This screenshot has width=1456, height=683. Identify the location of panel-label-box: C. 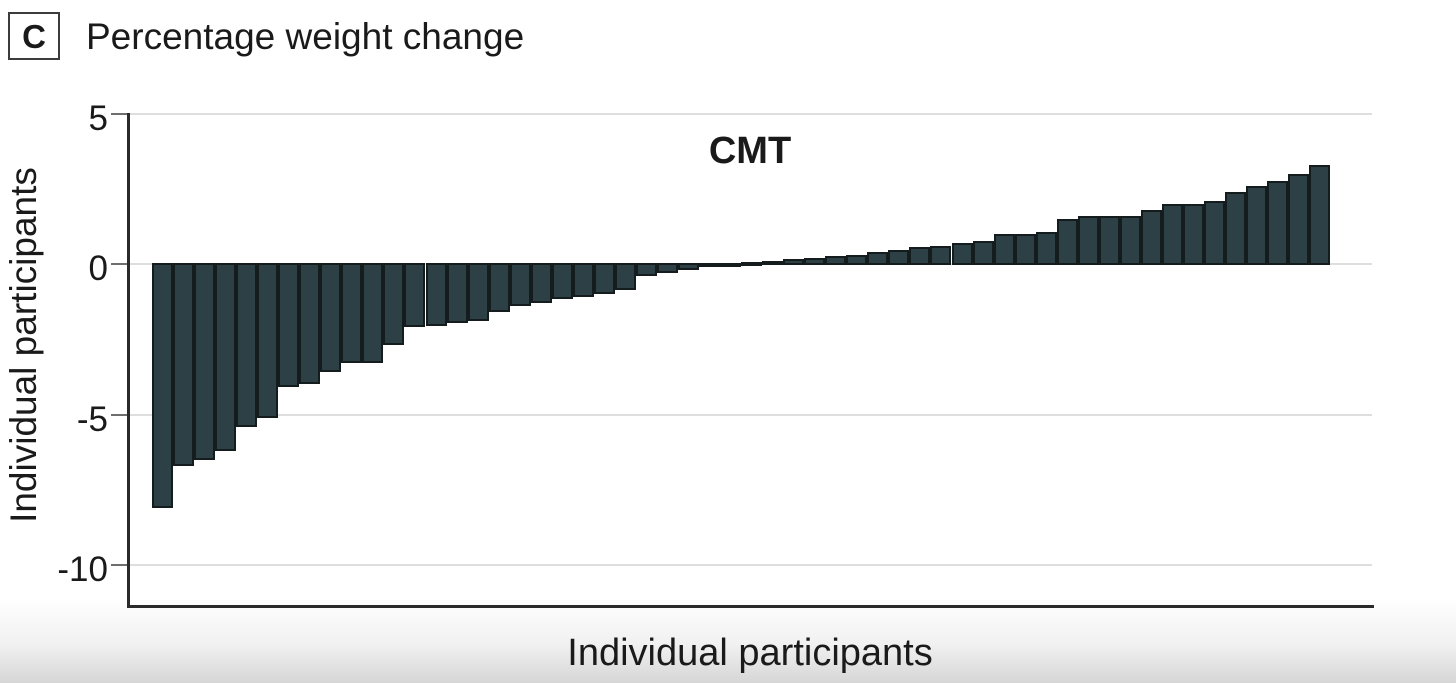
(34, 36).